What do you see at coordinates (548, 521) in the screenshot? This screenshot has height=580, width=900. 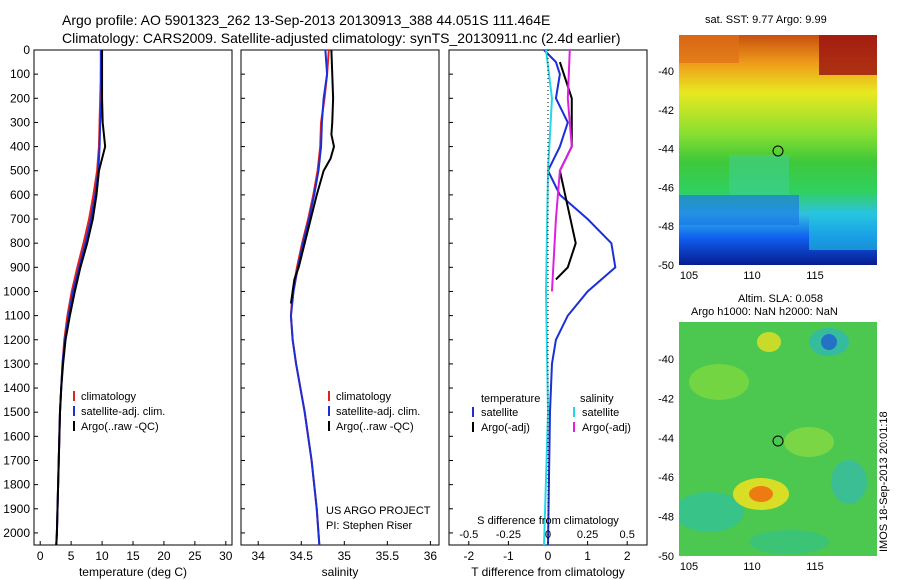 I see `x-axis-label-secondary: S difference from climatology` at bounding box center [548, 521].